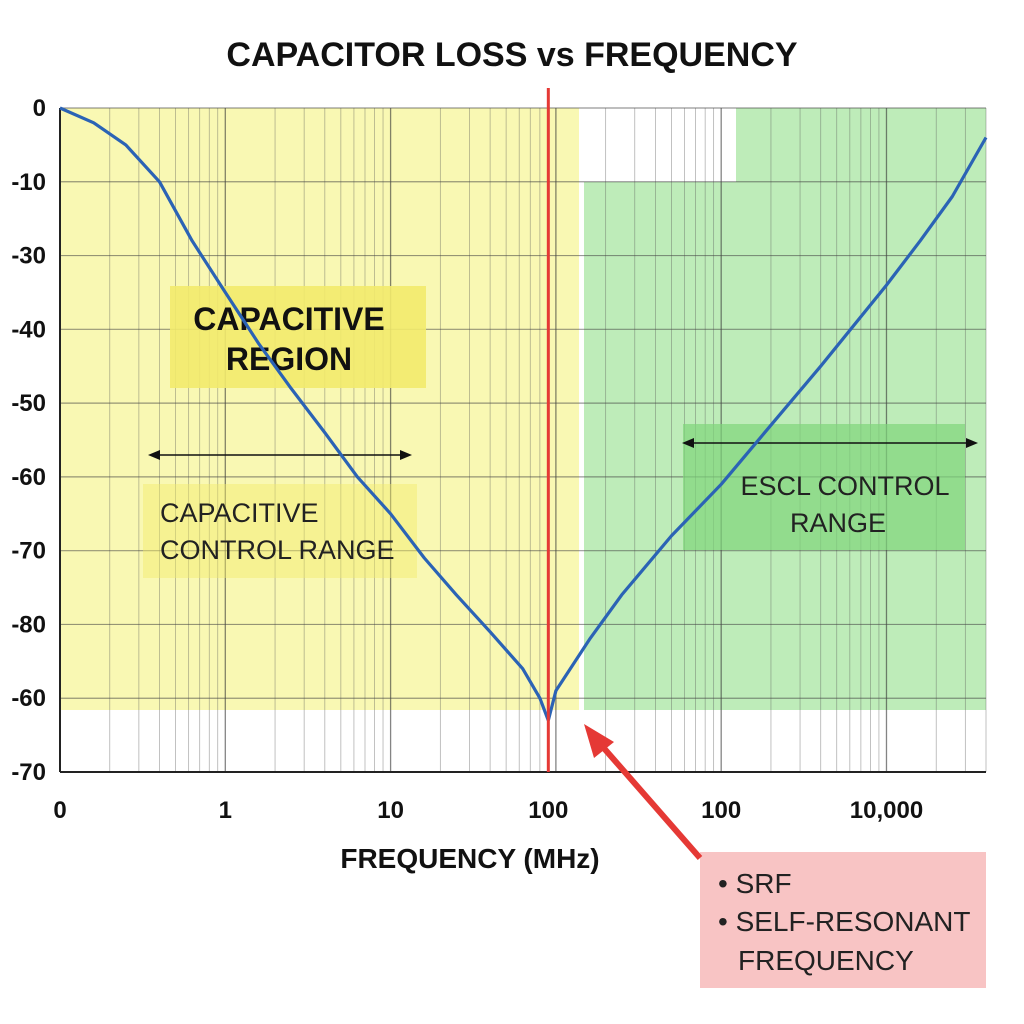 The height and width of the screenshot is (1024, 1024). I want to click on x-tick-labels: 0 1 10 100 100 10,000, so click(488, 810).